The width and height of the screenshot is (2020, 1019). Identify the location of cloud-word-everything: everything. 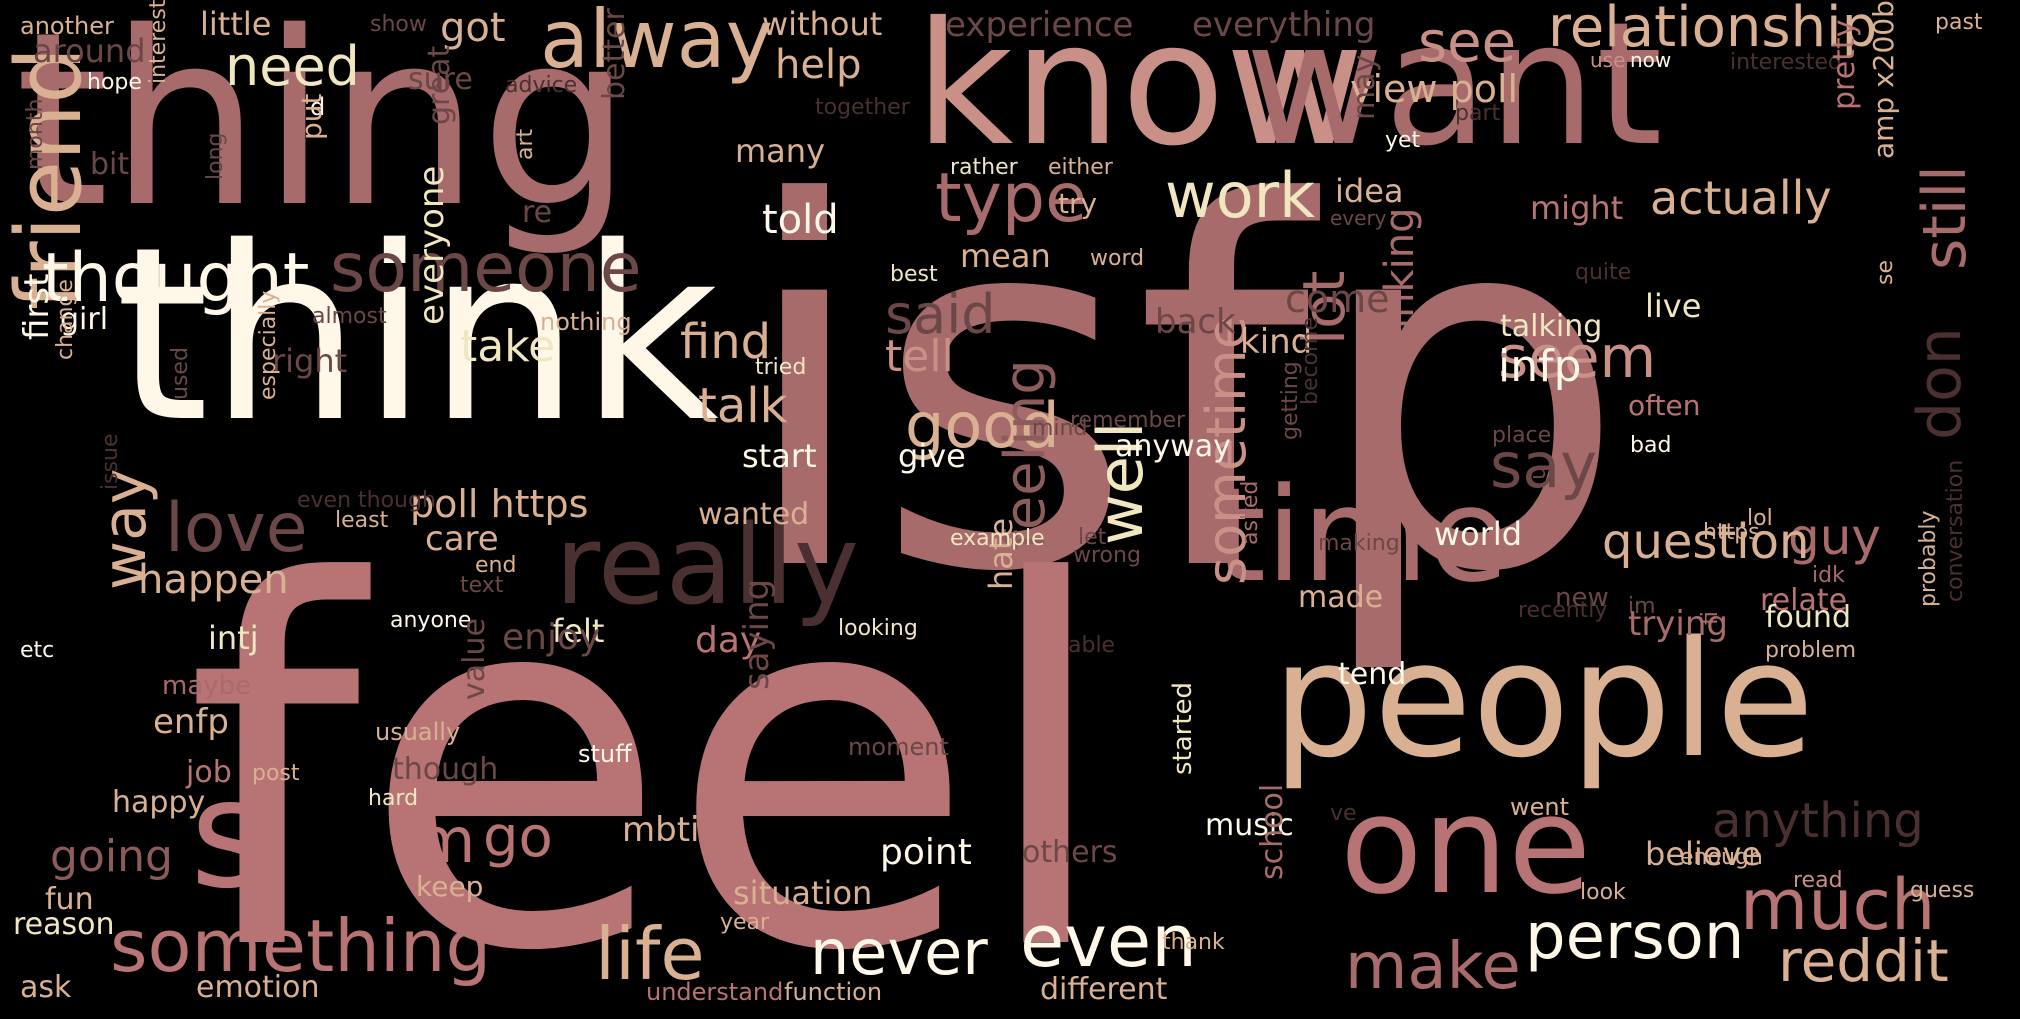
(1284, 25).